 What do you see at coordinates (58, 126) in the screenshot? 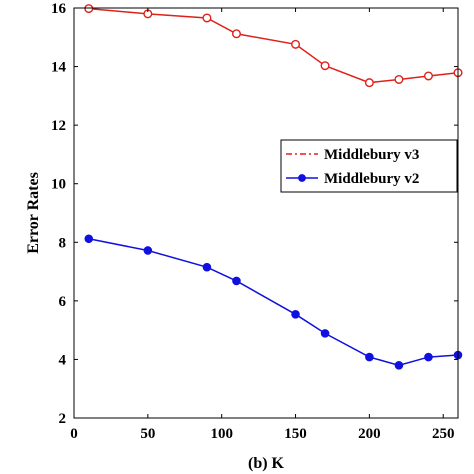
I see `y-tick-label: 12` at bounding box center [58, 126].